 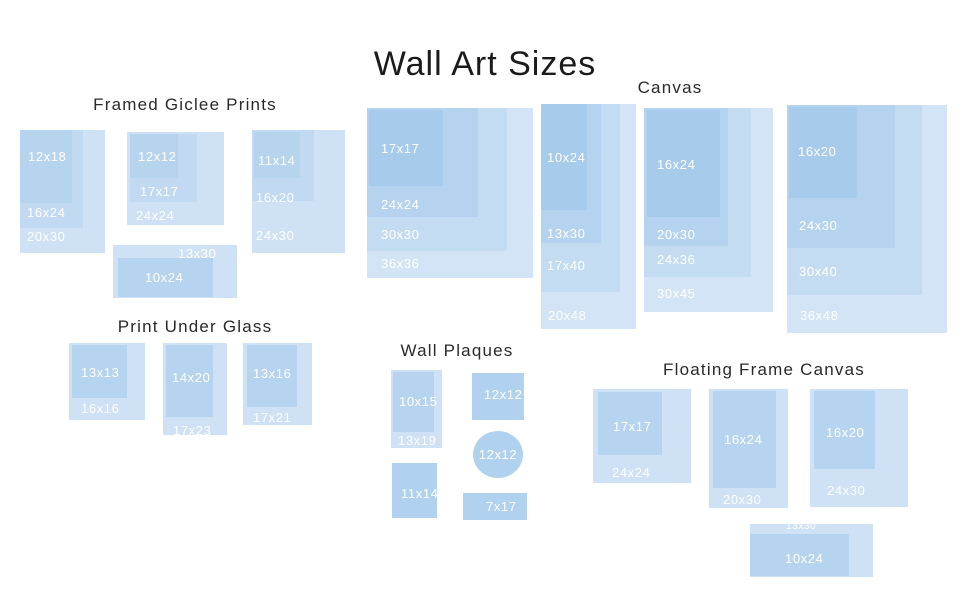 I want to click on size-label-print-under-glass-13x13: 13x13, so click(x=100, y=372).